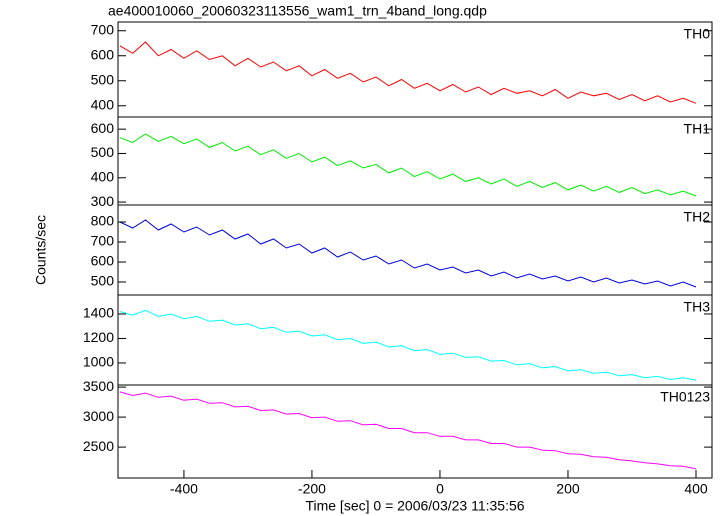  Describe the element at coordinates (98, 337) in the screenshot. I see `y-tick-label: 1200` at that location.